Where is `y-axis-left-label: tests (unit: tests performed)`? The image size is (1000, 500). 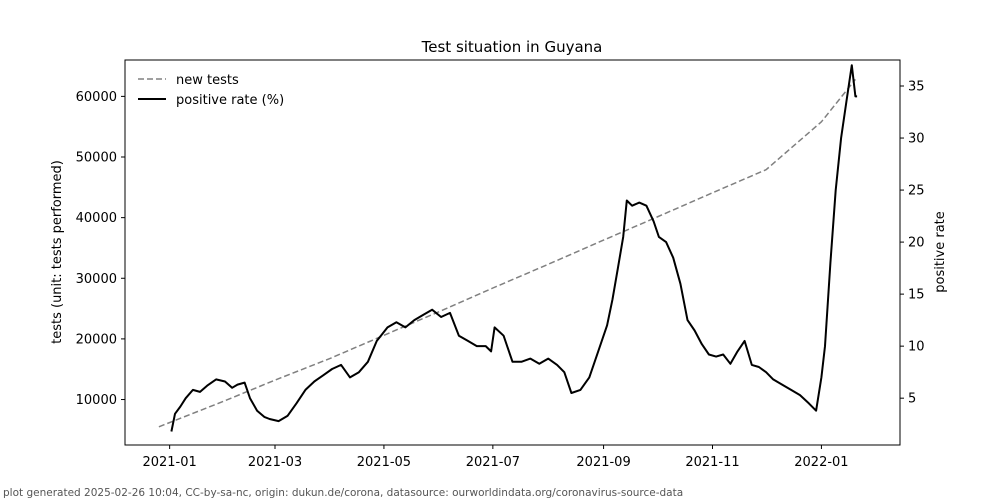 y-axis-left-label: tests (unit: tests performed) is located at coordinates (57, 252).